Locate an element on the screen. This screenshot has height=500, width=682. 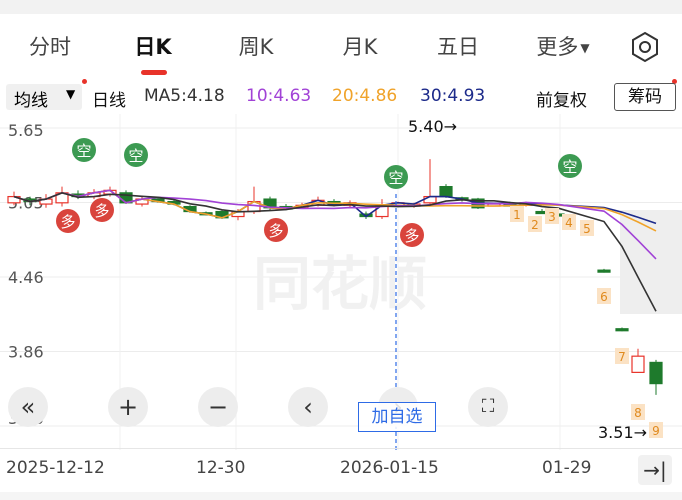
y-tick-label: 4.46 is located at coordinates (26, 277).